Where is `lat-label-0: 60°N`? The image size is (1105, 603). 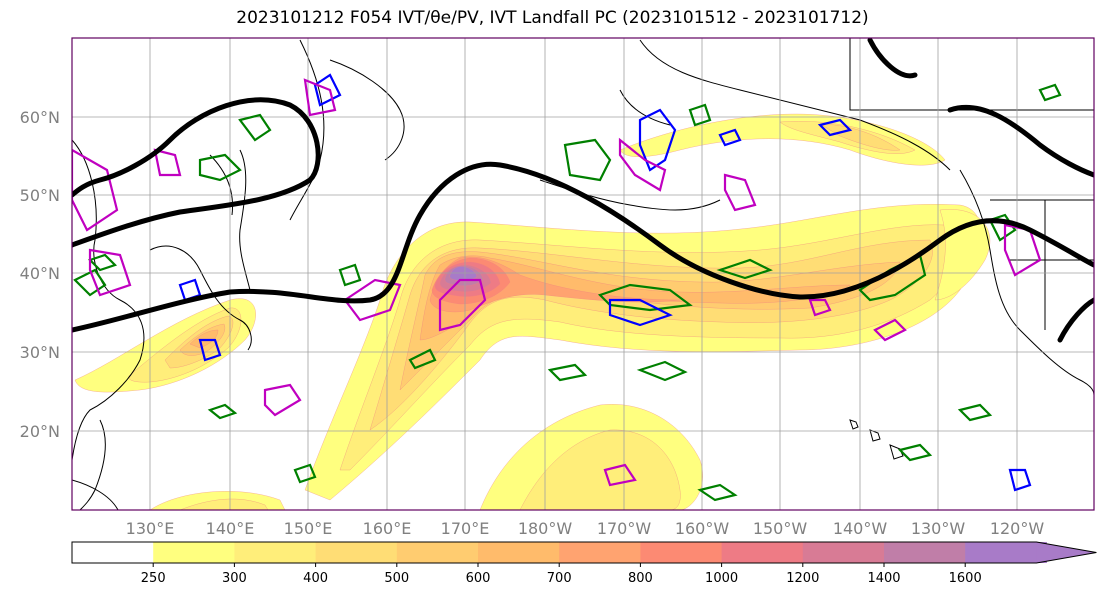
lat-label-0: 60°N is located at coordinates (40, 117).